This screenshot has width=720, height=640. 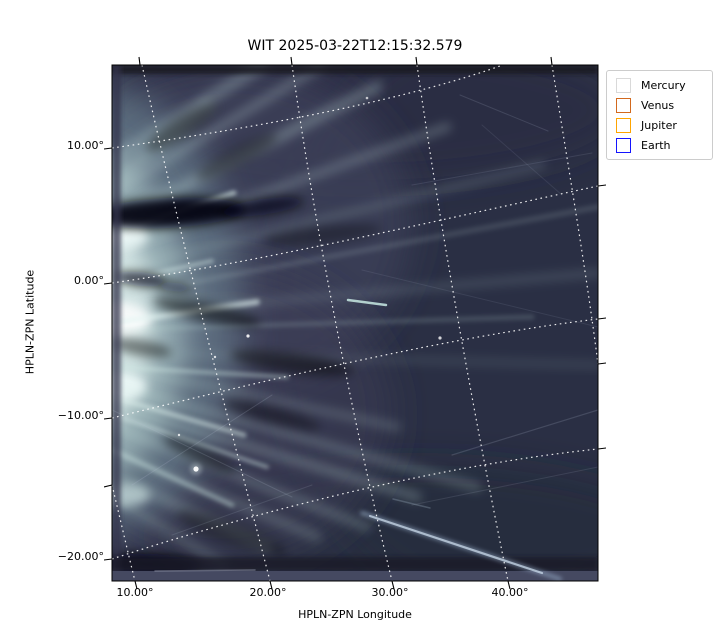 What do you see at coordinates (390, 592) in the screenshot?
I see `x-tick-label: 30.00°` at bounding box center [390, 592].